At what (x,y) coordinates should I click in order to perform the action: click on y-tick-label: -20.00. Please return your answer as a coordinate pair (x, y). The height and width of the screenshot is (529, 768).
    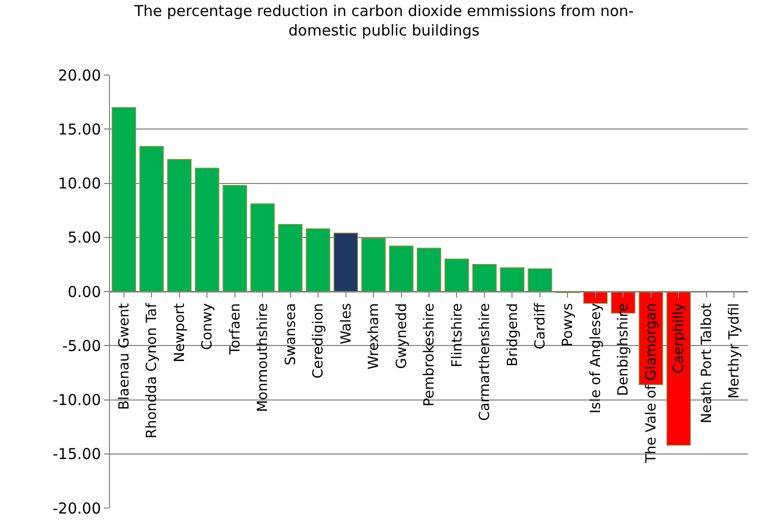
    Looking at the image, I should click on (76, 508).